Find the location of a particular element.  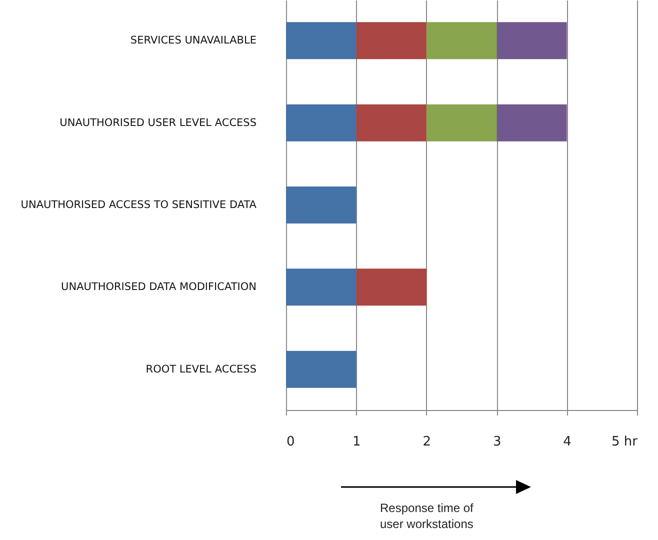

y-tick-label: UNAUTHORISED USER LEVEL ACCESS is located at coordinates (158, 122).